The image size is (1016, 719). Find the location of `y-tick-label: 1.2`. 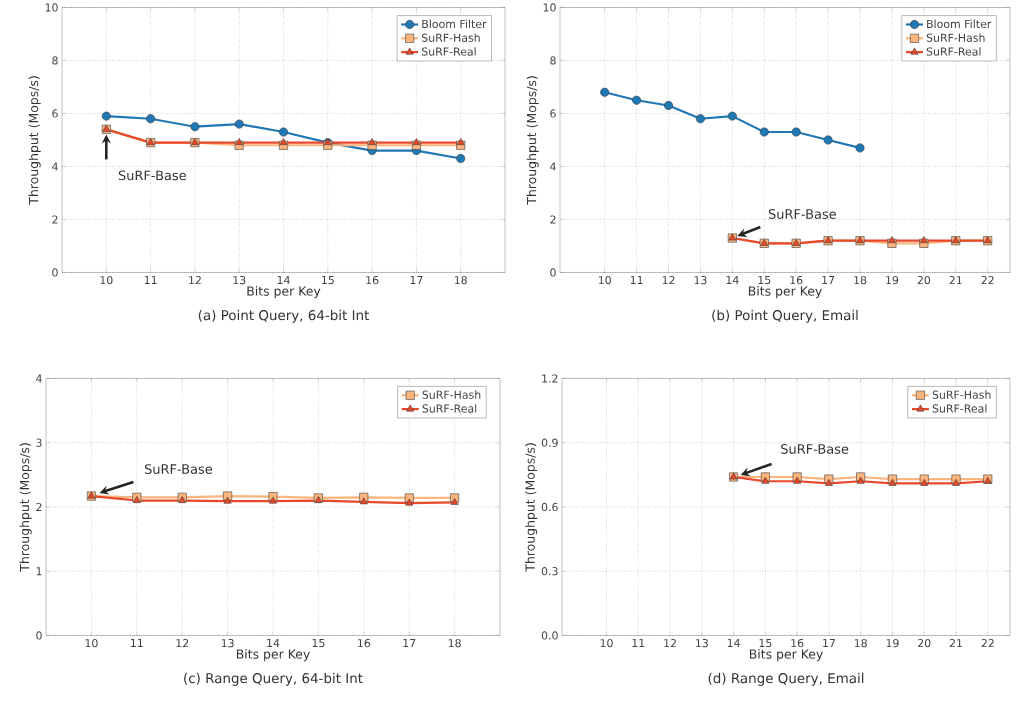

y-tick-label: 1.2 is located at coordinates (550, 378).